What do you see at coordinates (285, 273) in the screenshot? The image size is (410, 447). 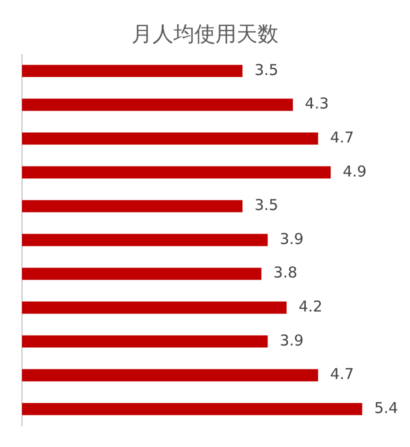 I see `data-label: 3.8` at bounding box center [285, 273].